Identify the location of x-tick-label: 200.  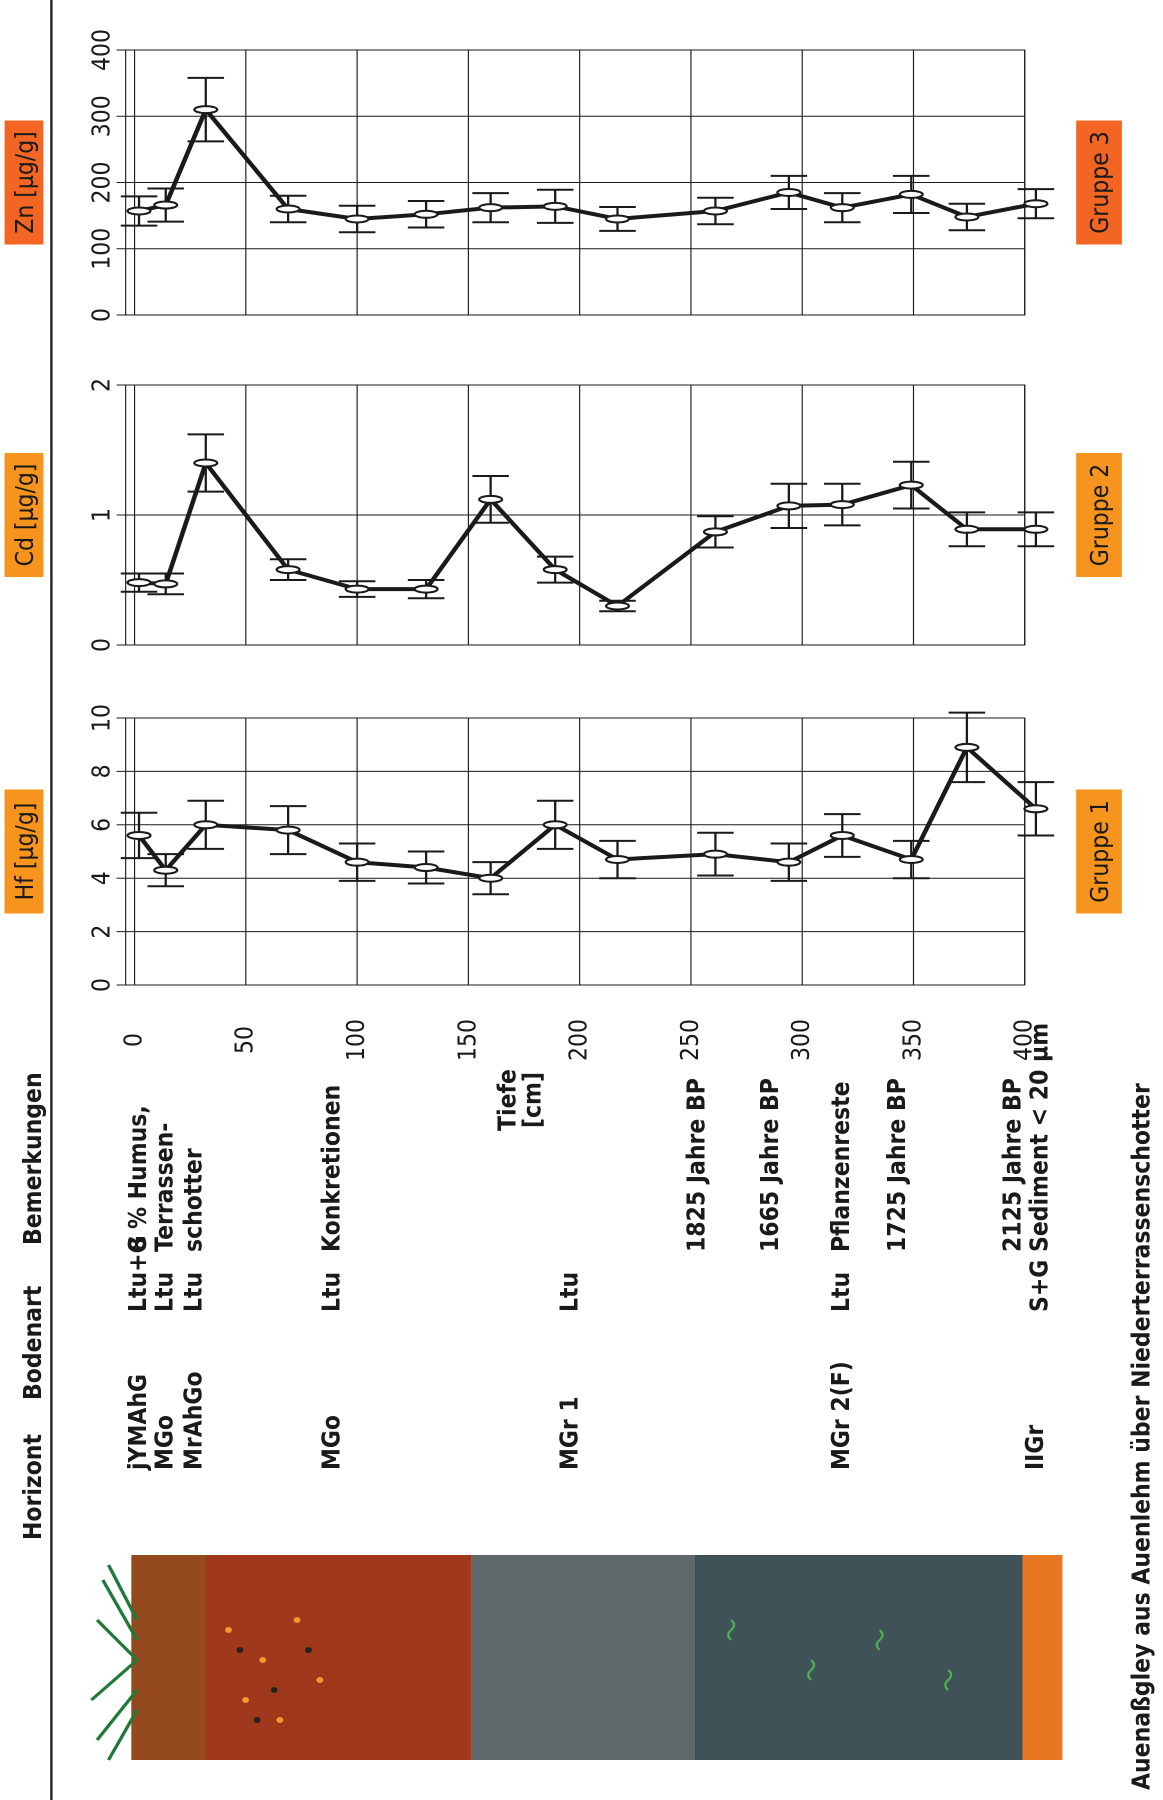
(578, 1040).